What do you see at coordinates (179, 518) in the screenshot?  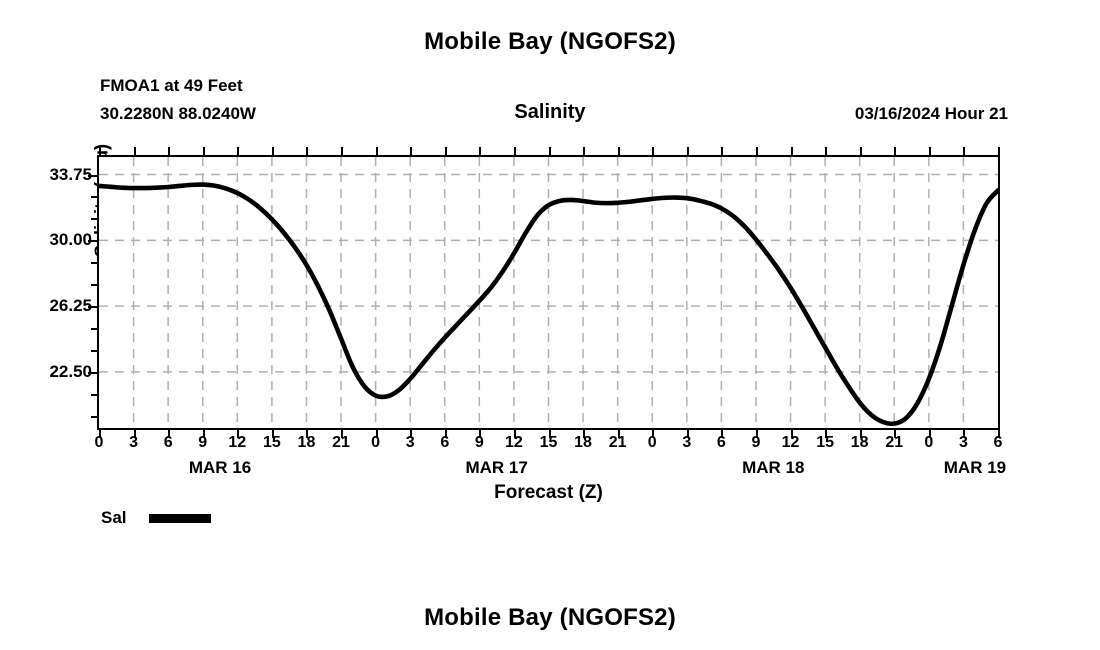 I see `legend-swatch-sal` at bounding box center [179, 518].